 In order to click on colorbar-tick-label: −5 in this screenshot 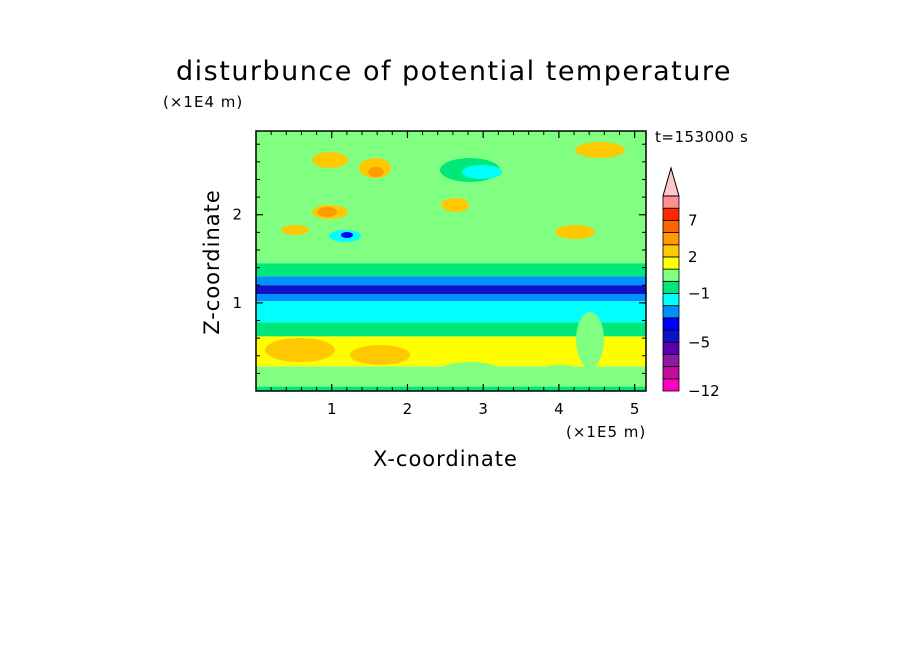, I will do `click(699, 342)`.